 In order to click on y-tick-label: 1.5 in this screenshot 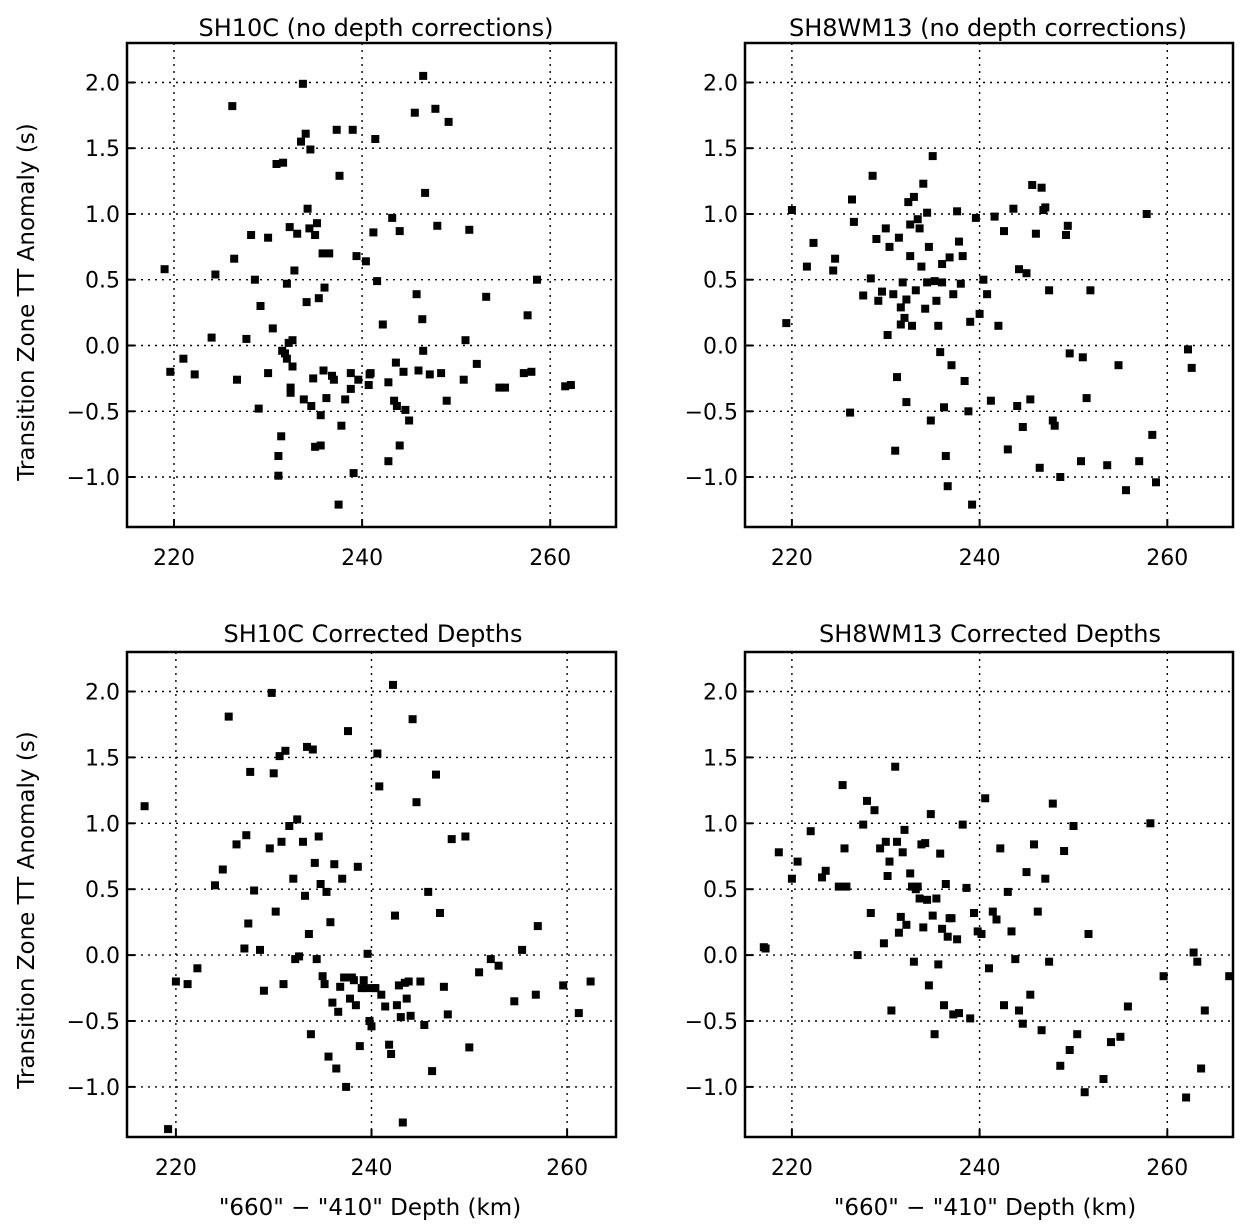, I will do `click(102, 758)`.